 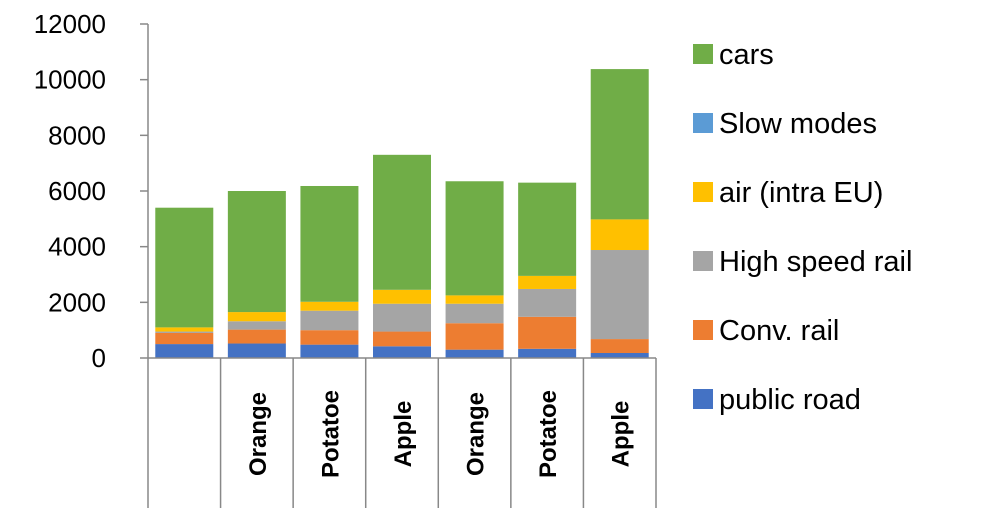 What do you see at coordinates (99, 358) in the screenshot?
I see `y-tick-label: 0` at bounding box center [99, 358].